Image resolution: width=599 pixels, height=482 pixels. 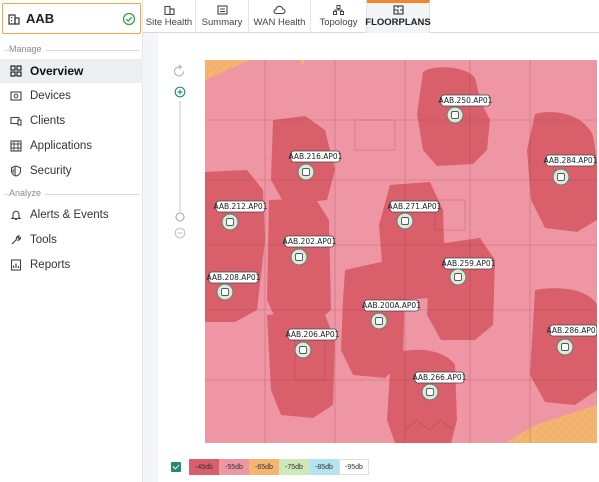 I want to click on site-name: AAB, so click(x=40, y=18).